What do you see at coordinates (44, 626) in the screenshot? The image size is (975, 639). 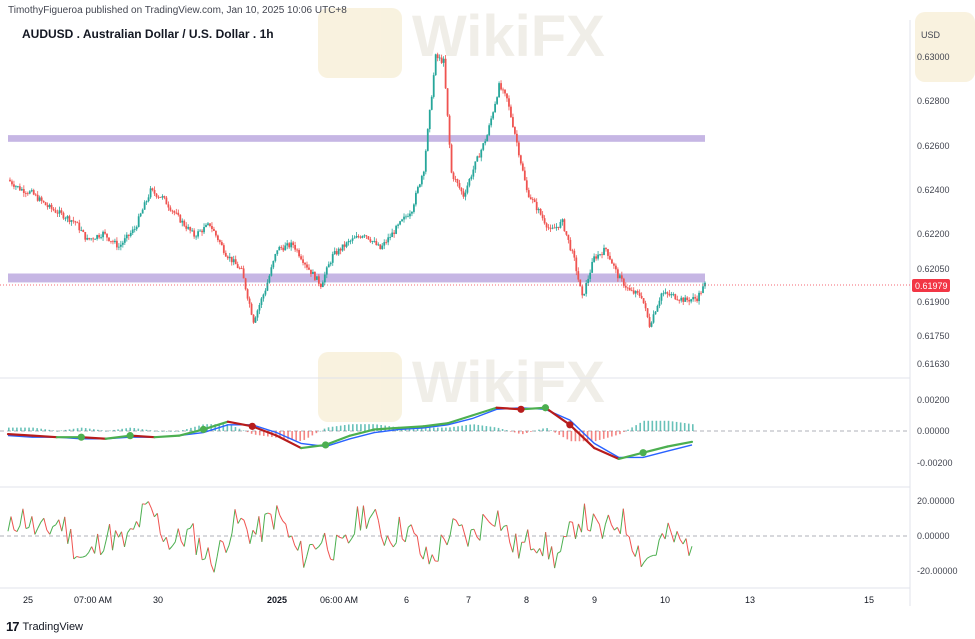 I see `tradingview-logo: 17 TradingView` at bounding box center [44, 626].